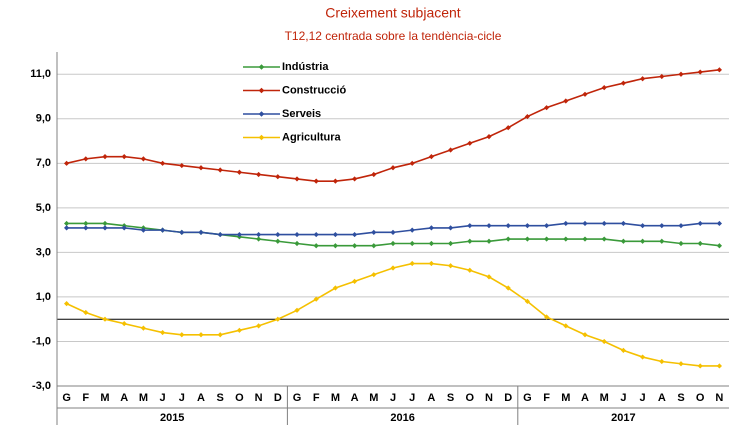  What do you see at coordinates (43, 163) in the screenshot?
I see `y-tick-label: 7,0` at bounding box center [43, 163].